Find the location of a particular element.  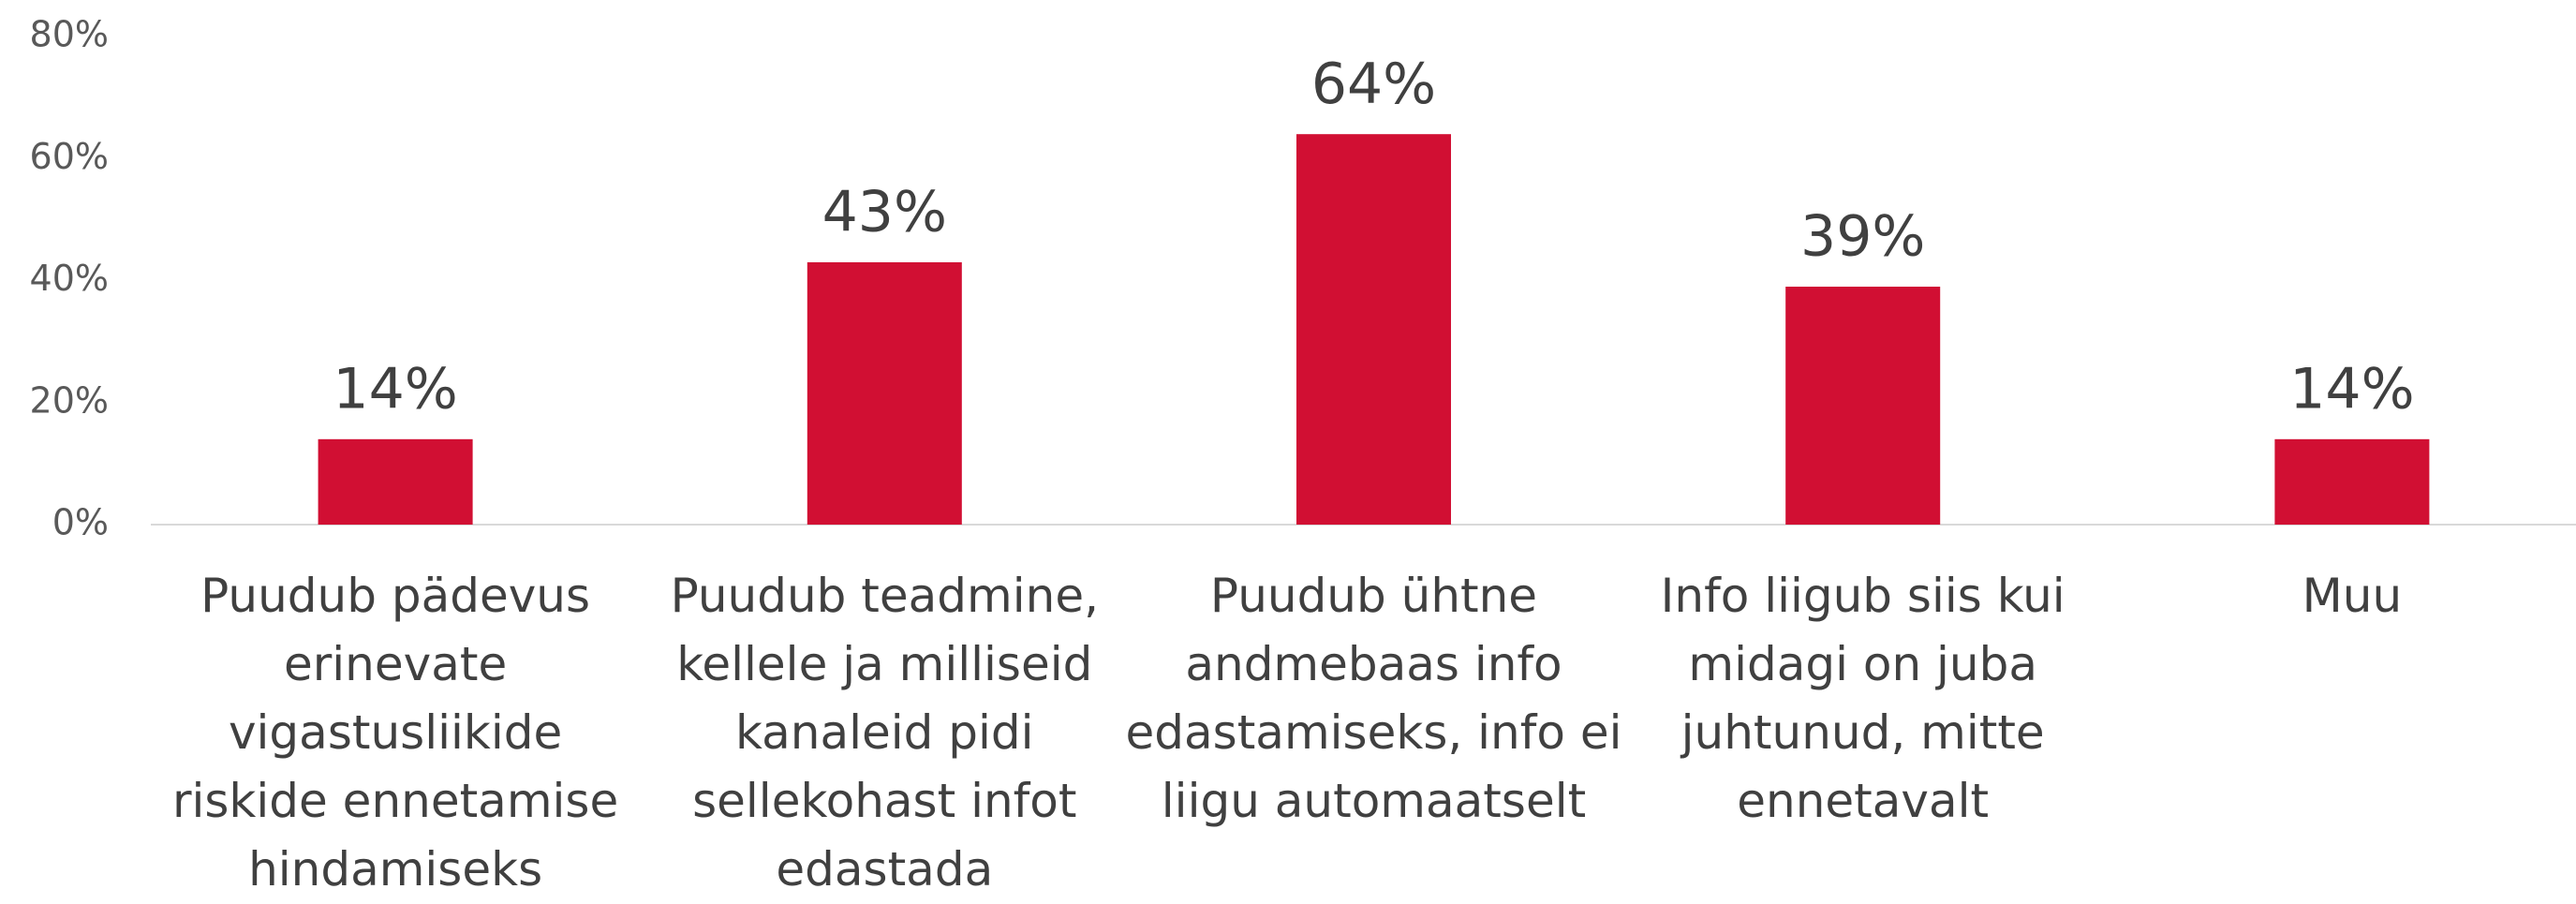

x-tick-label: Muu is located at coordinates (2352, 596).